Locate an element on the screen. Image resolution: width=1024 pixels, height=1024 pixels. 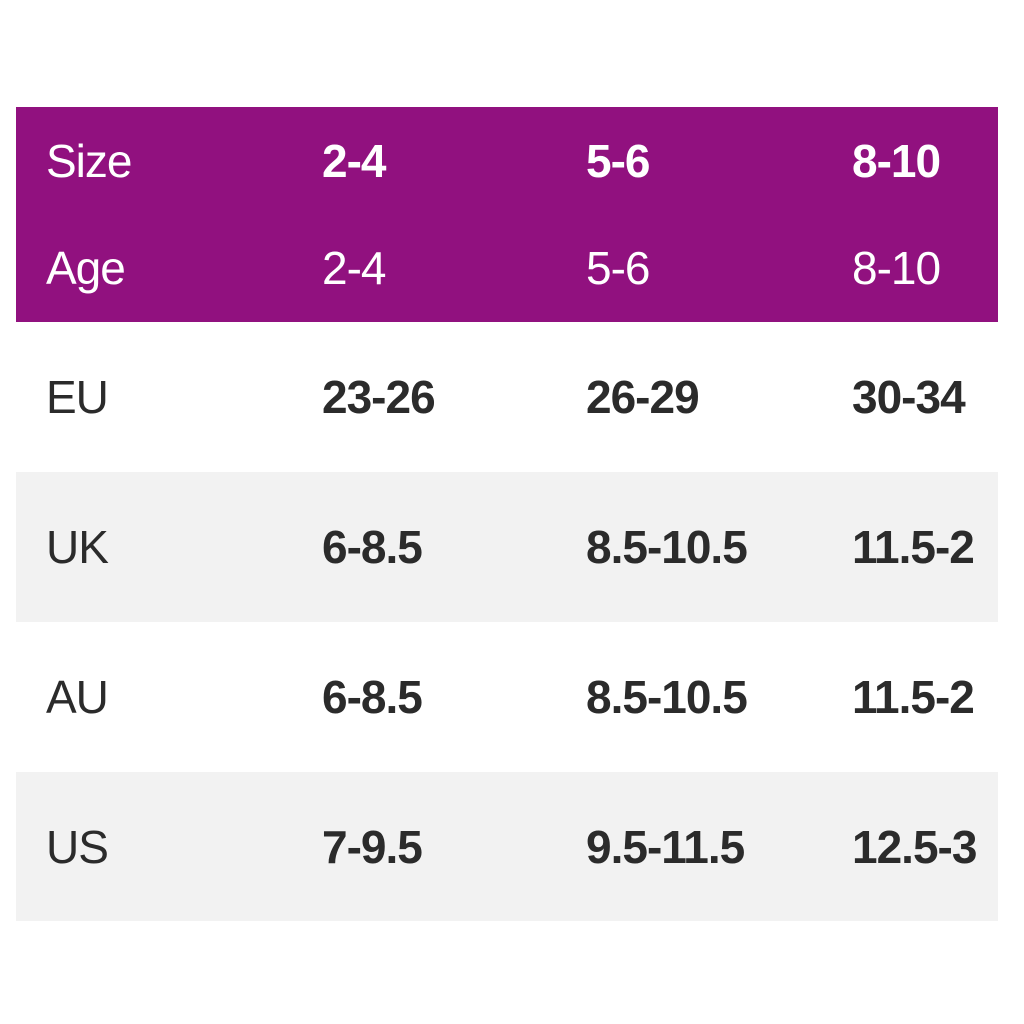
uk-value-2: 8.5-10.5 is located at coordinates (667, 547).